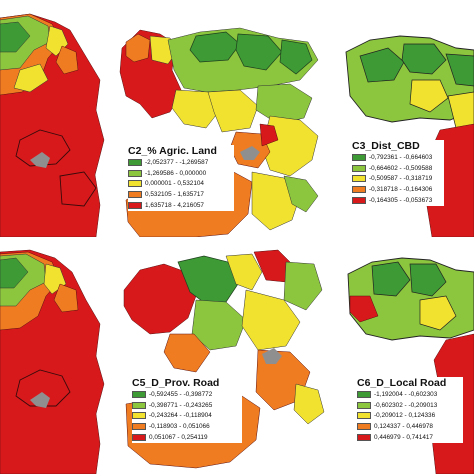 This screenshot has width=474, height=474. I want to click on legend-row: -0,792361 - -0,664603, so click(398, 157).